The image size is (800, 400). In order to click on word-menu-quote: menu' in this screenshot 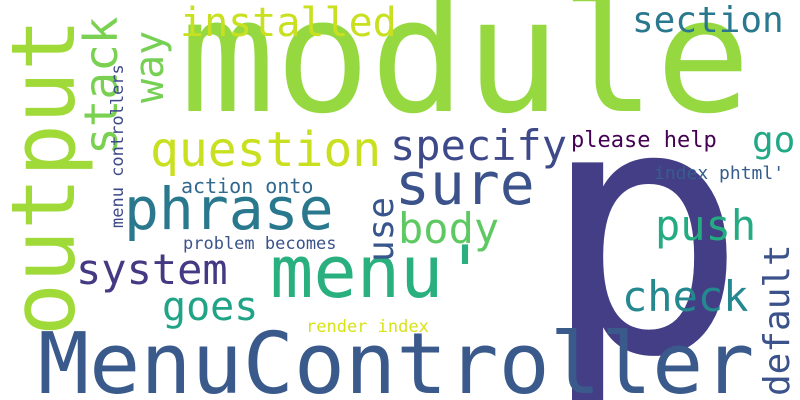, I will do `click(378, 272)`.